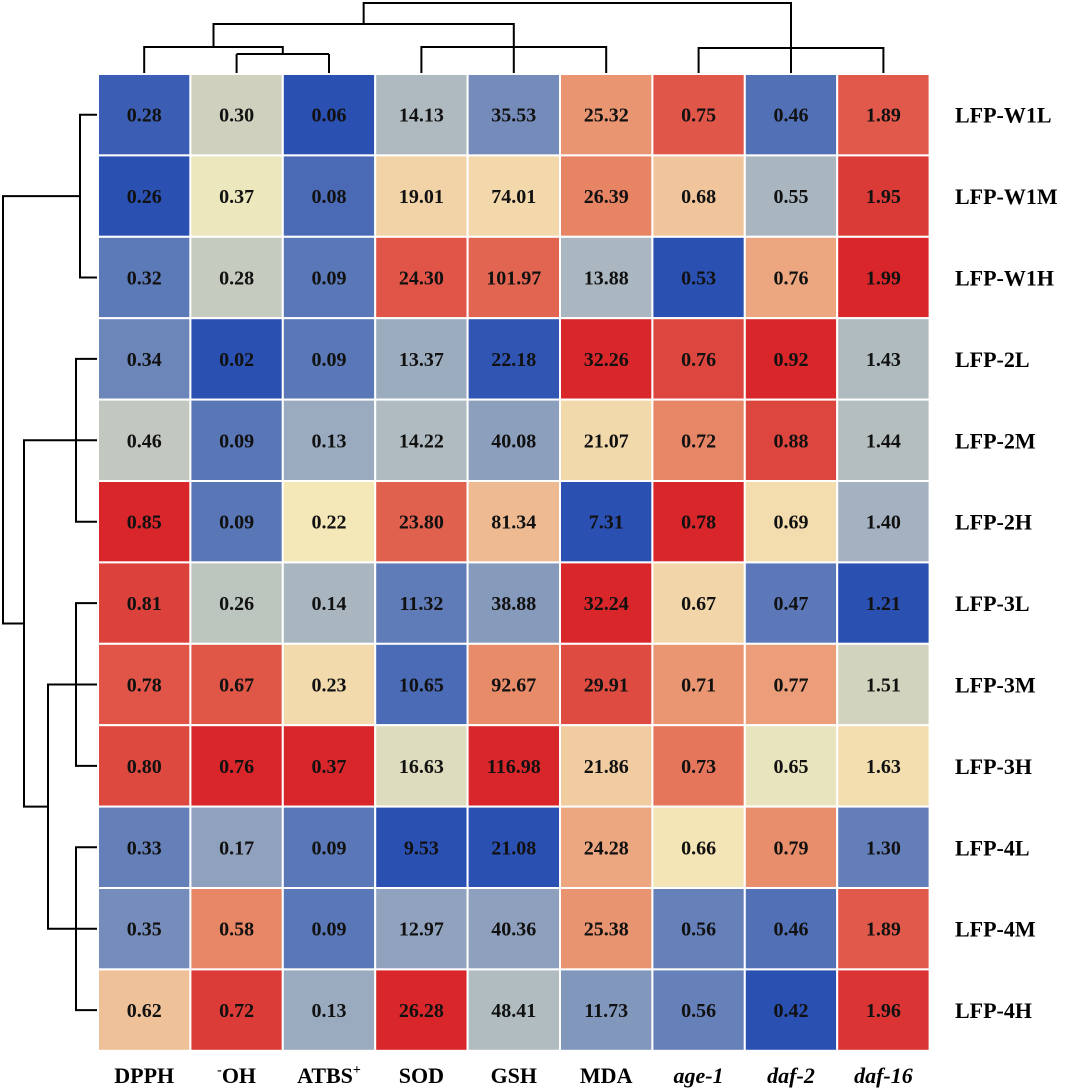  I want to click on cell-value-label: 1.95, so click(883, 197).